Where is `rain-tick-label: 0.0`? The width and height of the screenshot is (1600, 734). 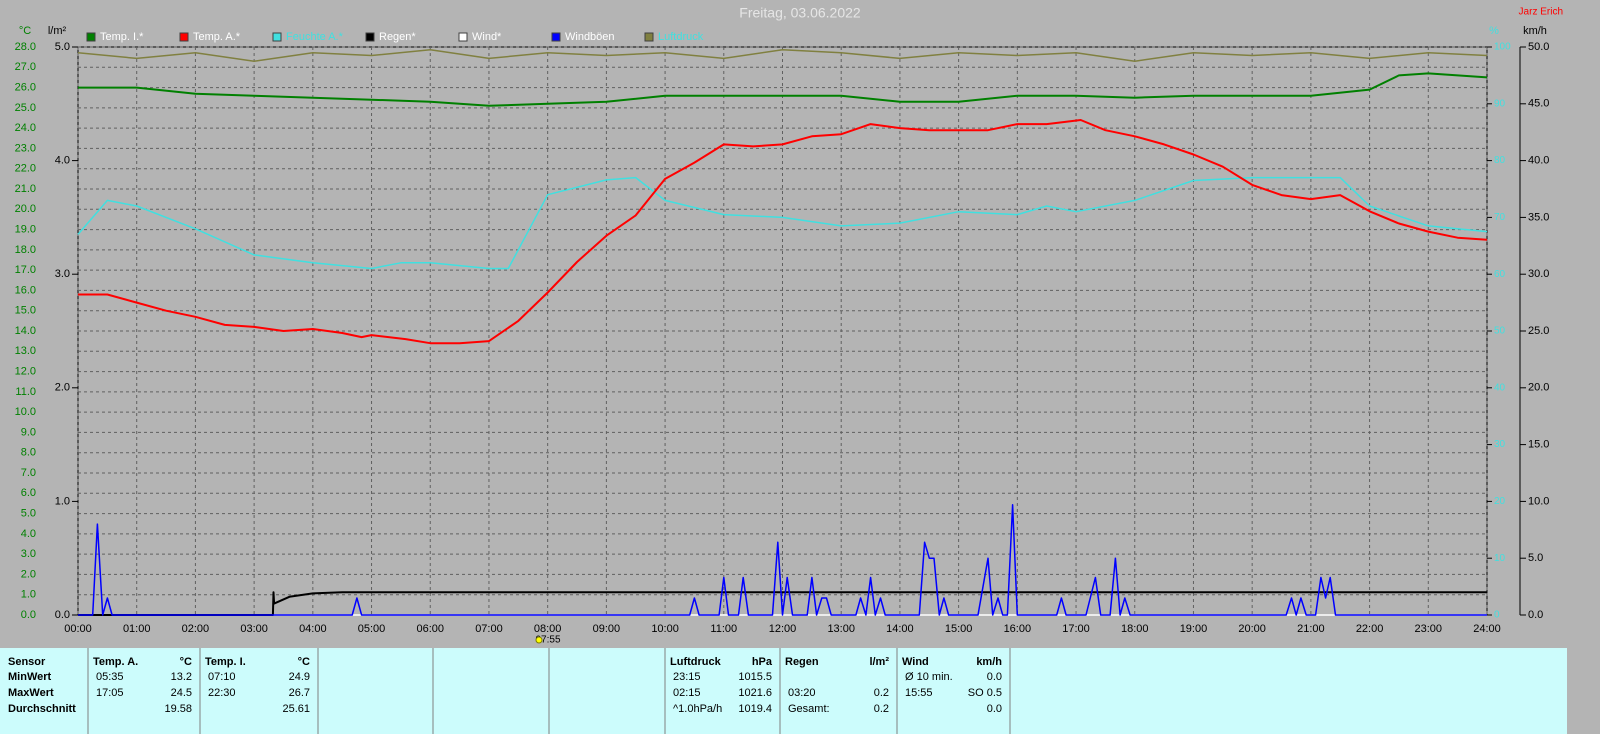 rain-tick-label: 0.0 is located at coordinates (62, 615).